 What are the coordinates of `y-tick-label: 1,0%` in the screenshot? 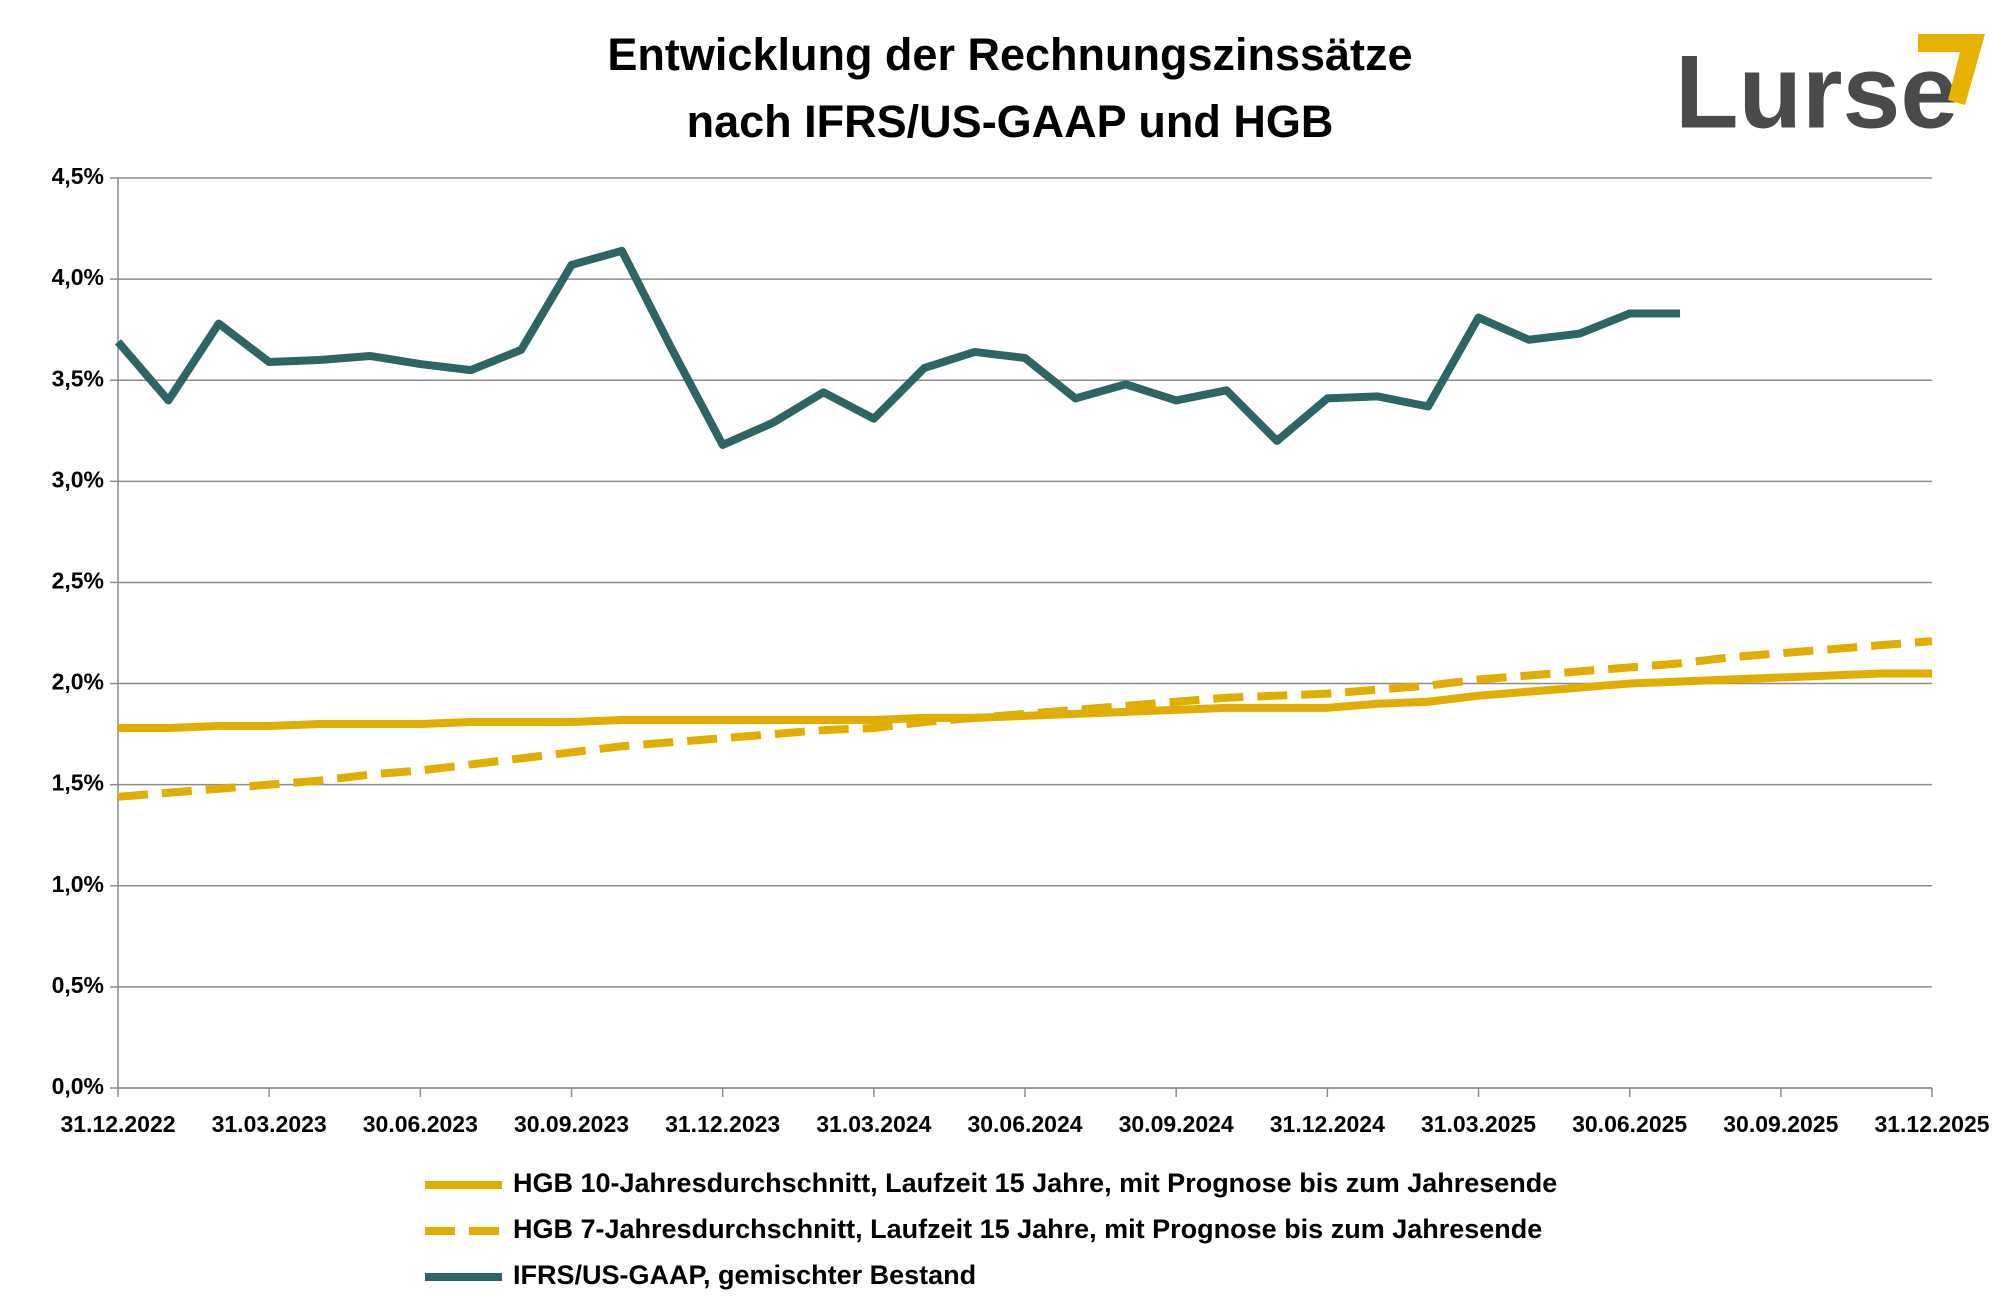 It's located at (78, 884).